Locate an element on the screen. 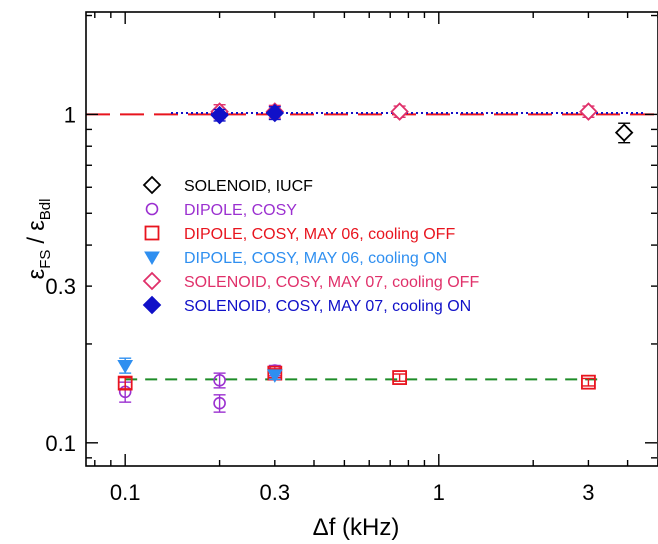 This screenshot has width=658, height=544. y-tick-label: 0.1 is located at coordinates (60, 443).